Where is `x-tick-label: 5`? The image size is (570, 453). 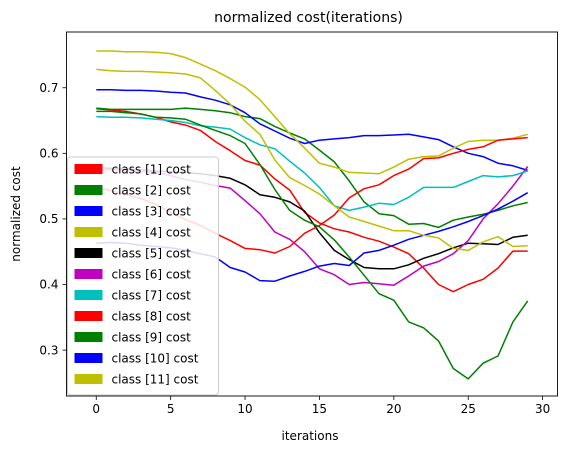
x-tick-label: 5 is located at coordinates (171, 409).